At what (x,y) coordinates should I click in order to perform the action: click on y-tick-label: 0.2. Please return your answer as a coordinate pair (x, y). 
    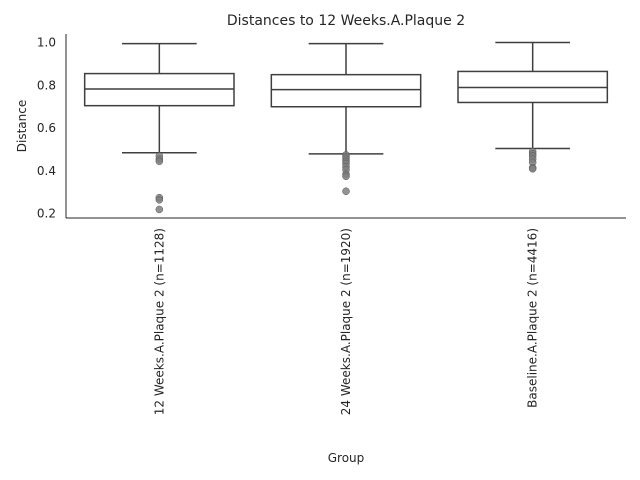
    Looking at the image, I should click on (46, 214).